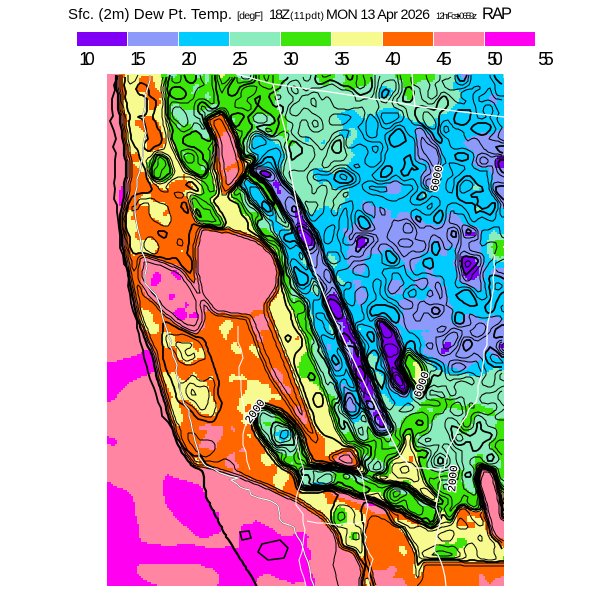  Describe the element at coordinates (342, 59) in the screenshot. I see `svg-text: 35` at that location.